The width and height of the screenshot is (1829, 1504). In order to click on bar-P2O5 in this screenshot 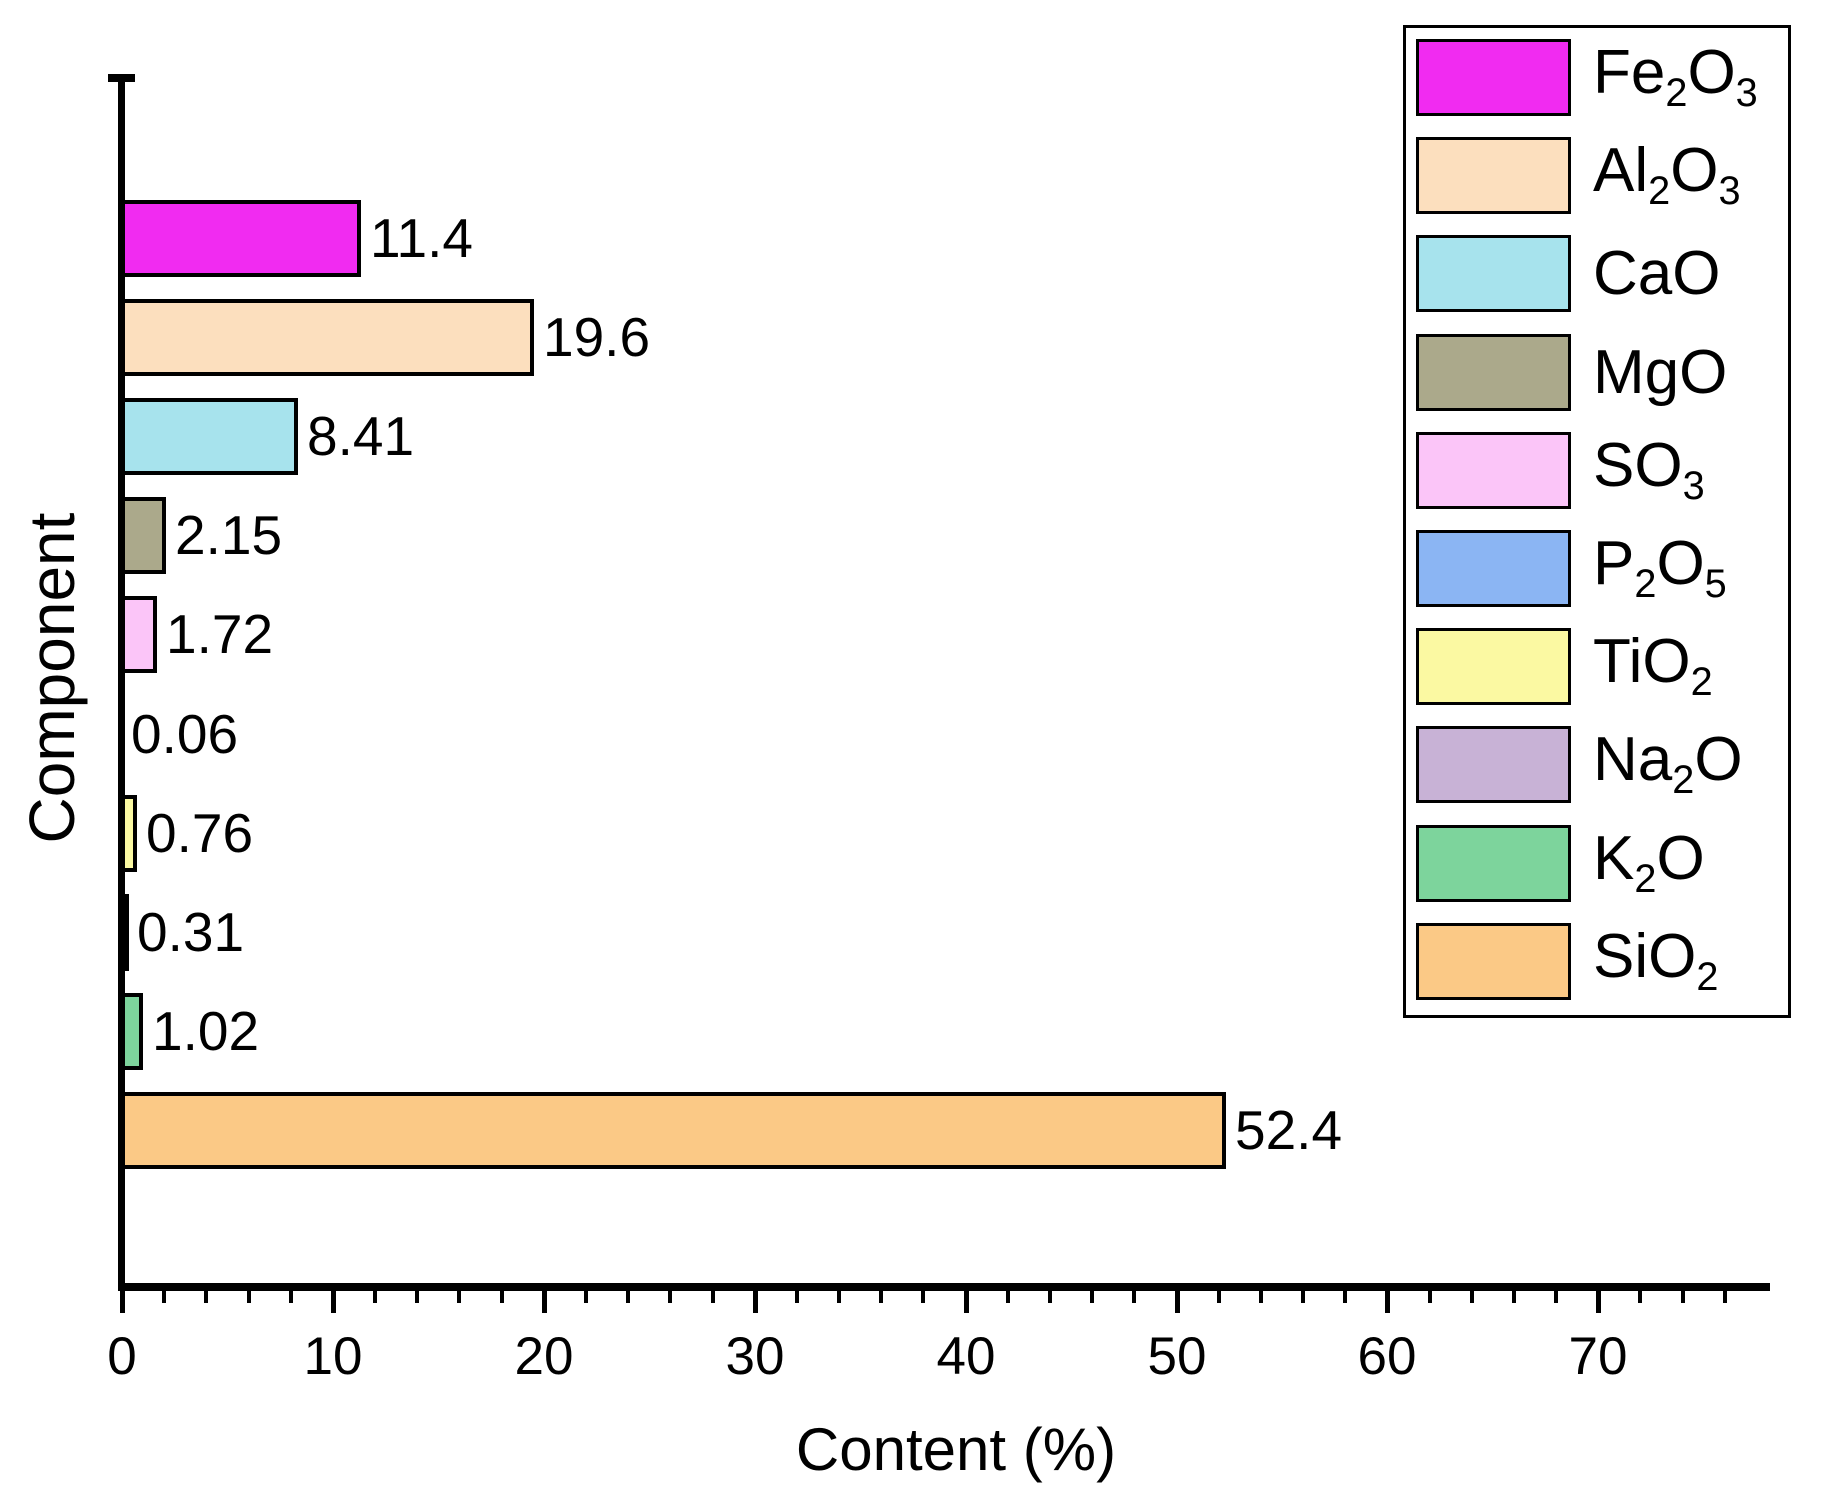, I will do `click(122, 734)`.